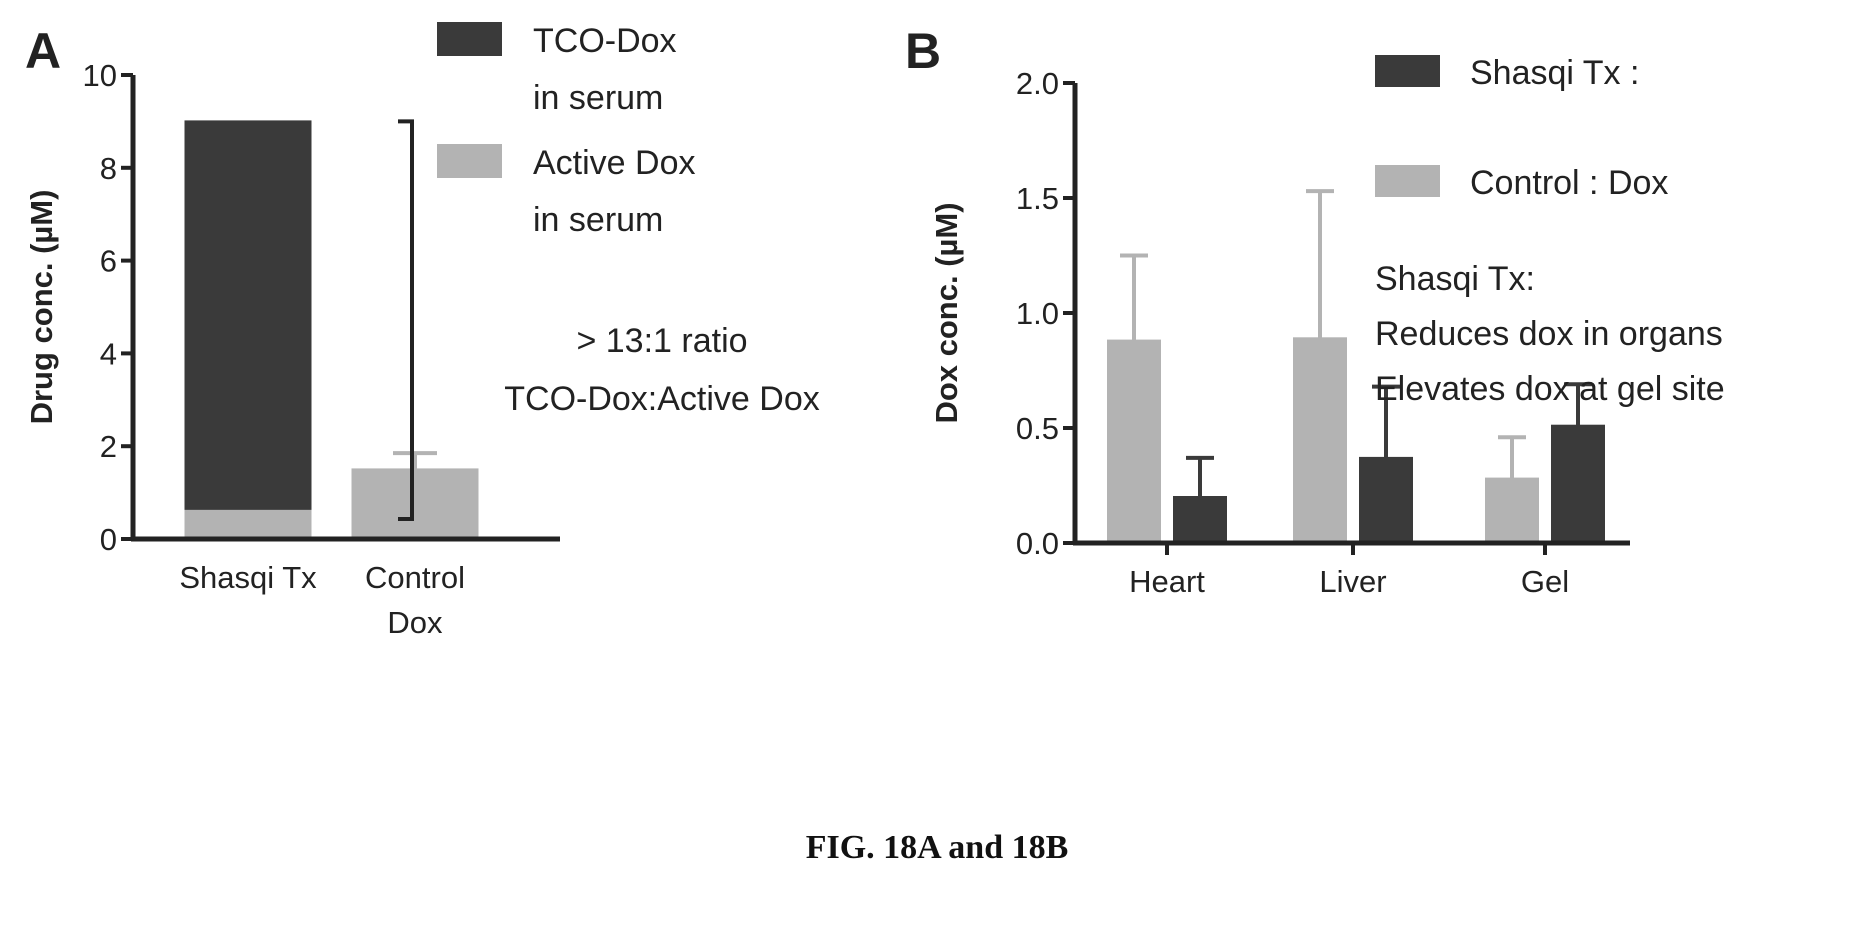 The height and width of the screenshot is (945, 1875). What do you see at coordinates (1356, 367) in the screenshot?
I see `panel-b-bars` at bounding box center [1356, 367].